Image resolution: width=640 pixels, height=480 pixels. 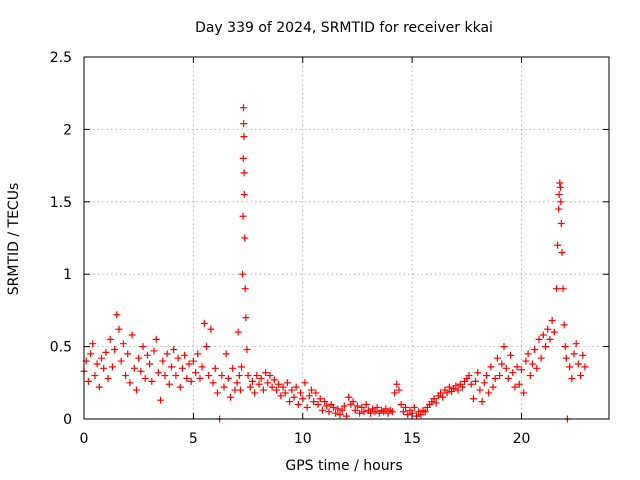 What do you see at coordinates (14, 239) in the screenshot?
I see `y-axis-label: SRMTID / TECUs` at bounding box center [14, 239].